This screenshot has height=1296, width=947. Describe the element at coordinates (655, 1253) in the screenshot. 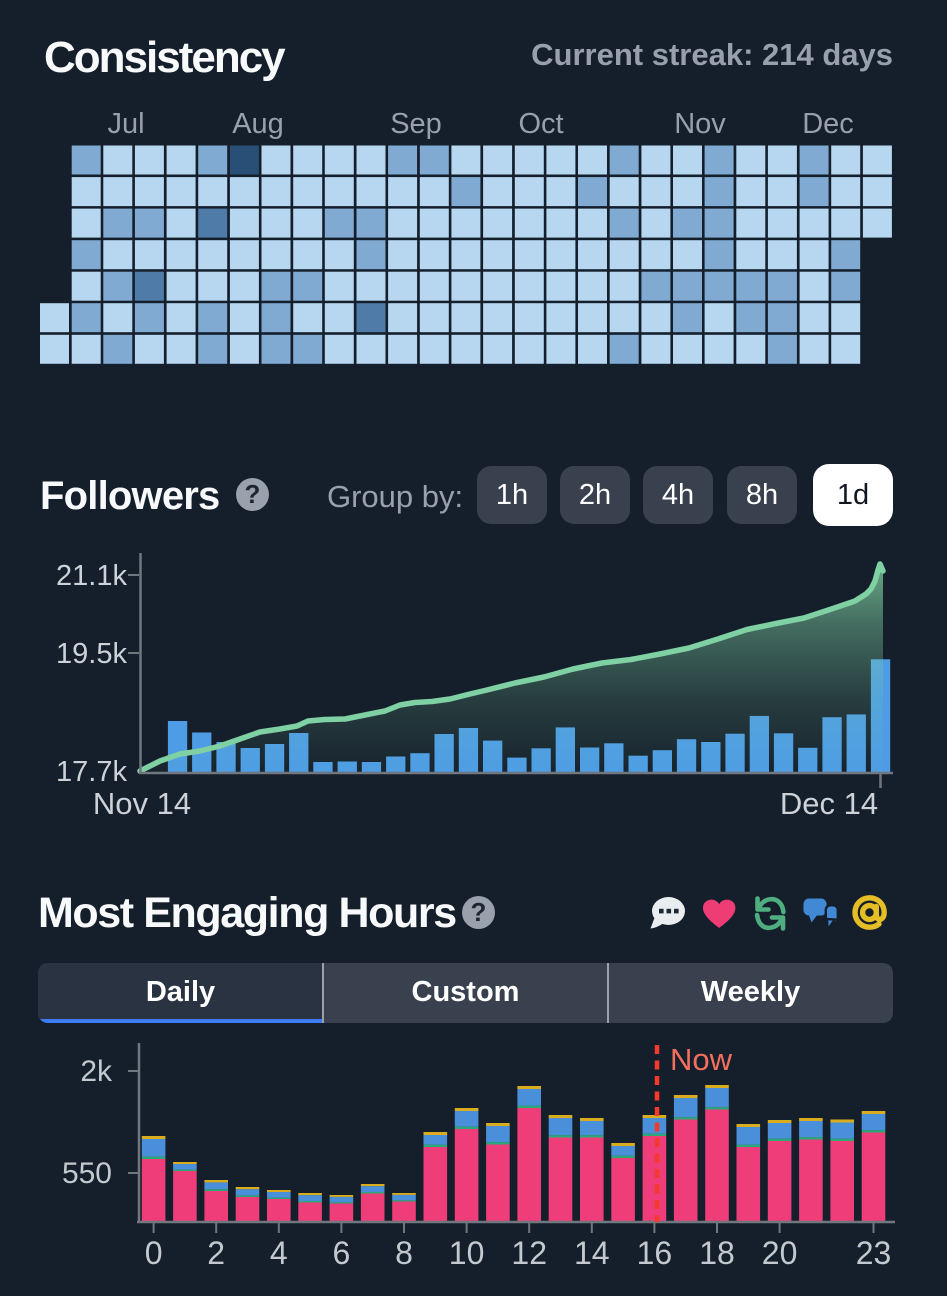

I see `svg-text: 16` at that location.